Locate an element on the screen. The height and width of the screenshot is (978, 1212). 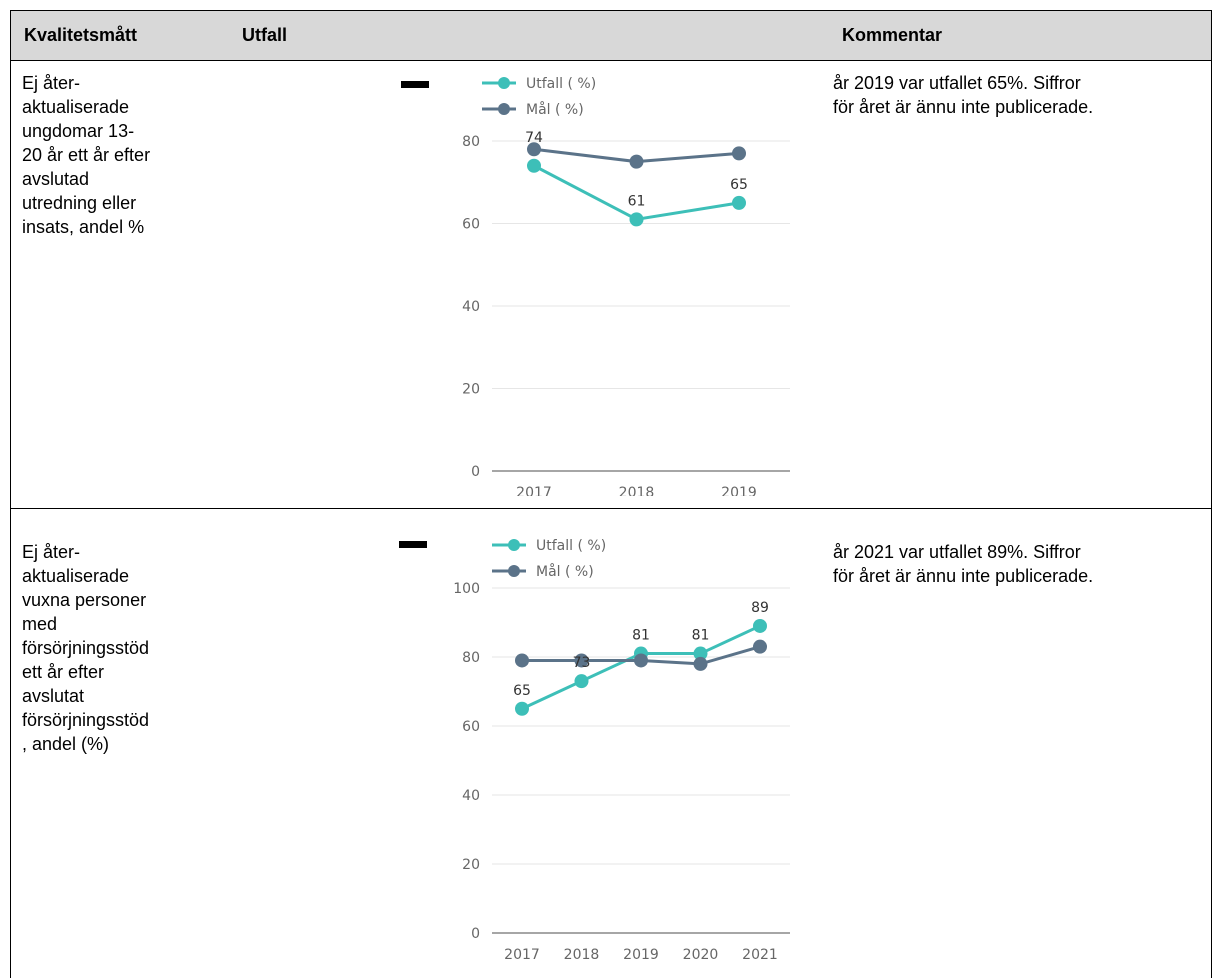
header-utfall: Utfall is located at coordinates (264, 35).